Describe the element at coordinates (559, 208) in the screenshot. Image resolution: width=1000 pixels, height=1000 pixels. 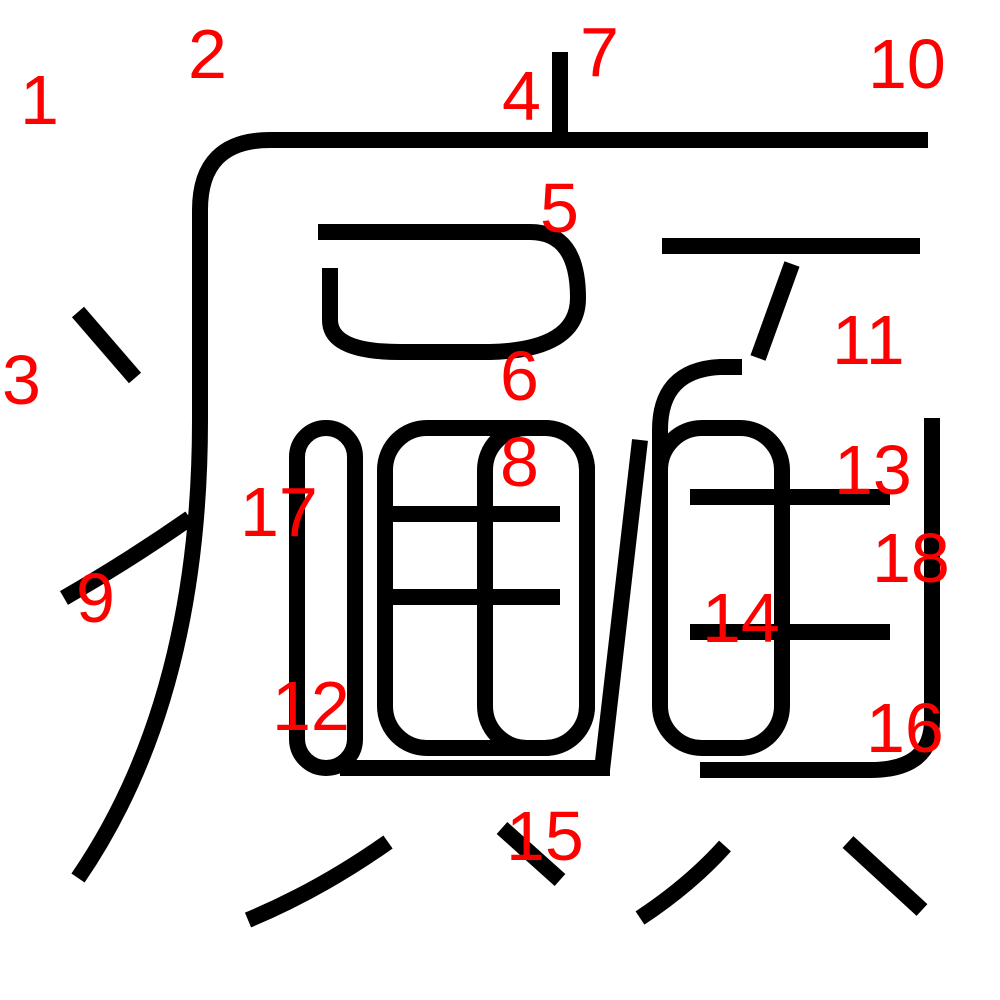
I see `stroke-number-label: 5` at that location.